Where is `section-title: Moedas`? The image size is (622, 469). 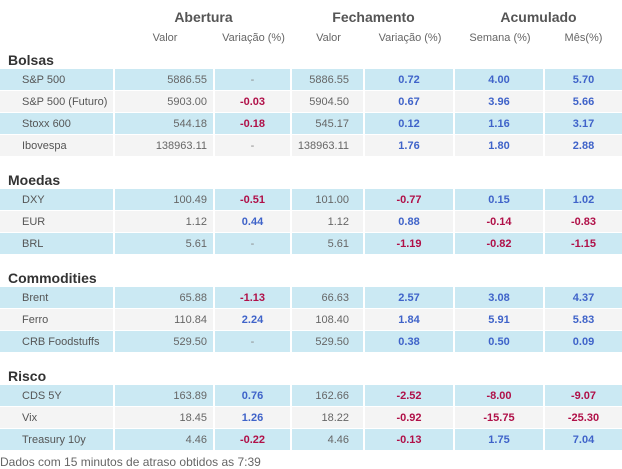 section-title: Moedas is located at coordinates (34, 180).